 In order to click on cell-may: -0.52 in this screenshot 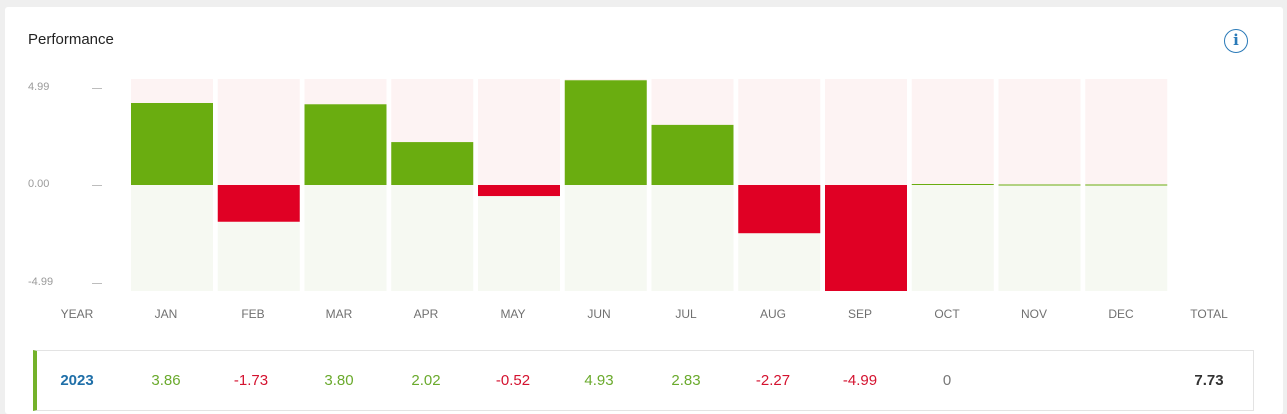, I will do `click(513, 380)`.